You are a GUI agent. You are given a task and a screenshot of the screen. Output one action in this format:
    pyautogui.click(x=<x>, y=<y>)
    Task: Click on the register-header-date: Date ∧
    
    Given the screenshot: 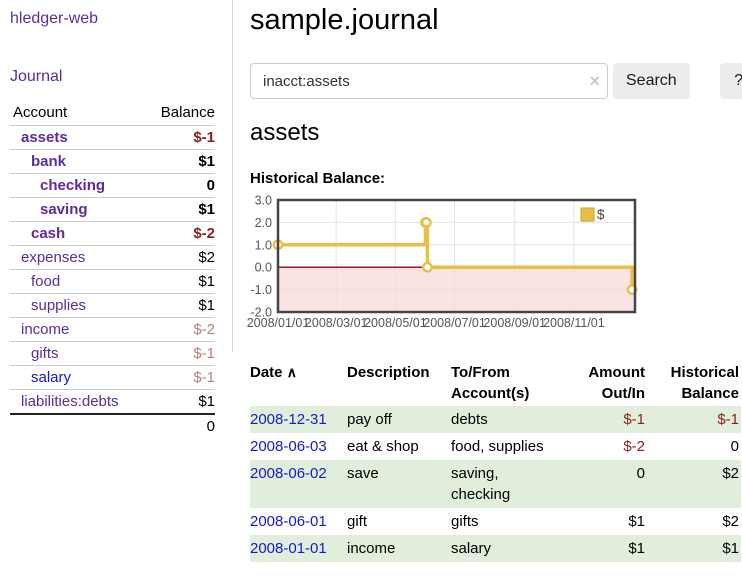 What is the action you would take?
    pyautogui.click(x=273, y=372)
    